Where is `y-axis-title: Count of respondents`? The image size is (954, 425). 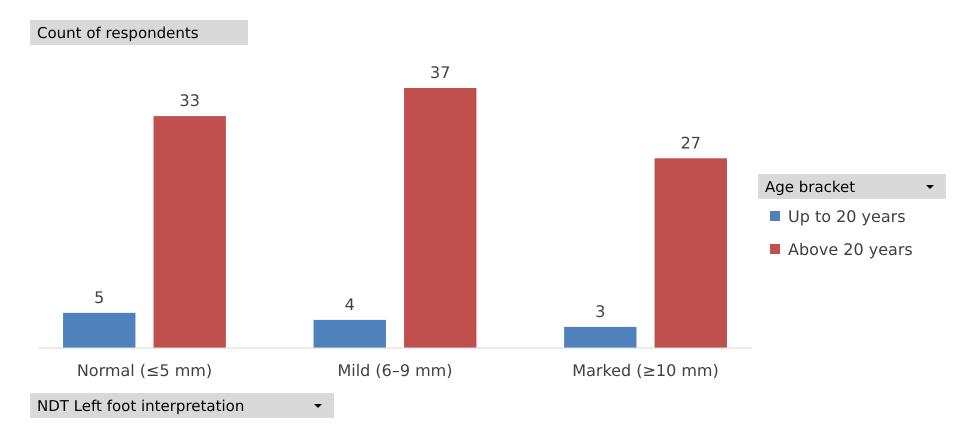 y-axis-title: Count of respondents is located at coordinates (118, 33).